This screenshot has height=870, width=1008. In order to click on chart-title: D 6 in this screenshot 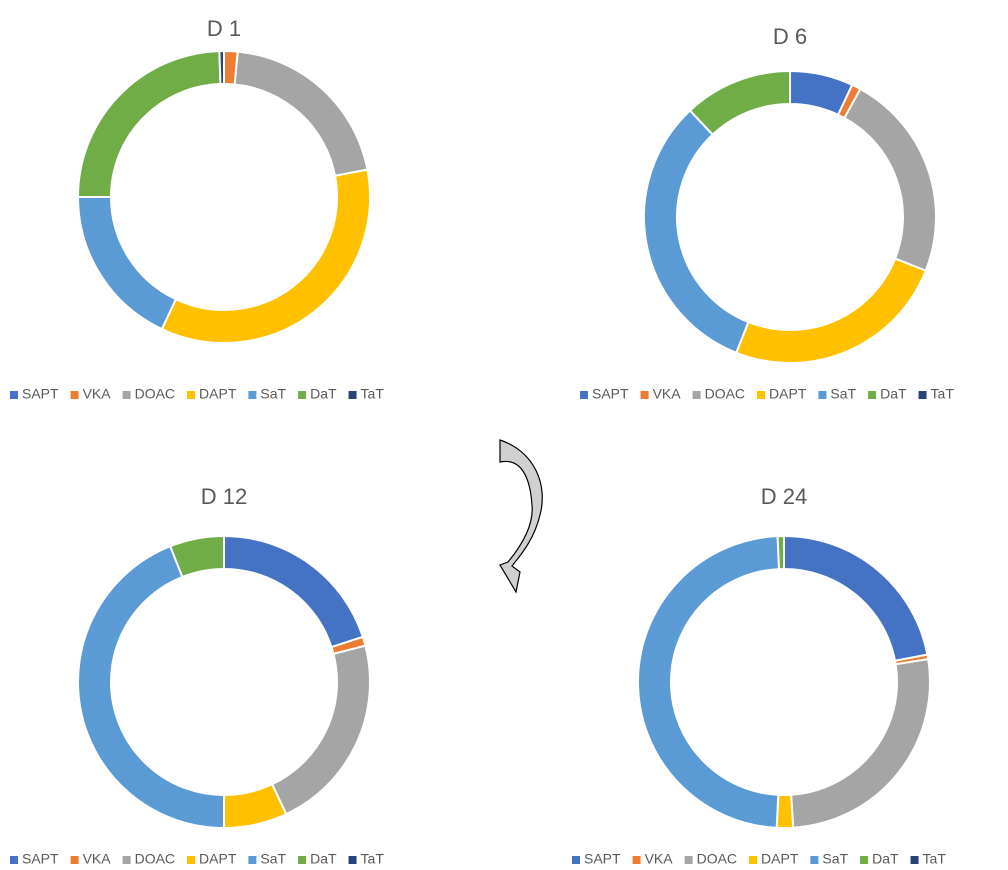, I will do `click(790, 36)`.